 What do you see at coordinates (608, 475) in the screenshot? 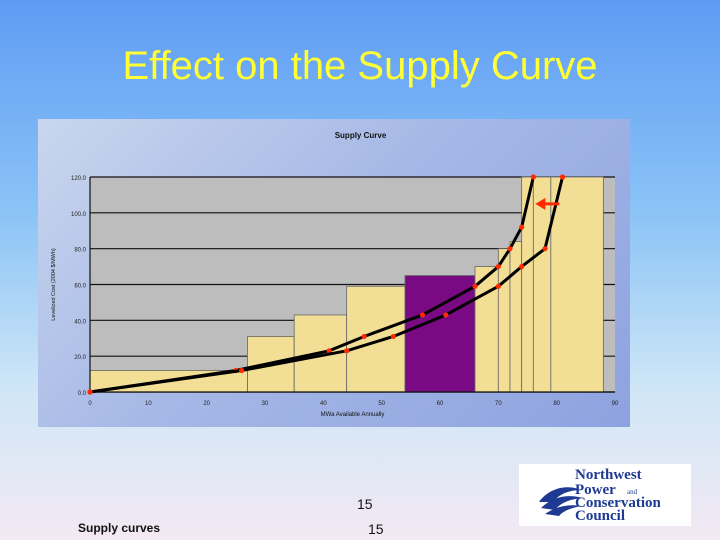
I see `logo-line-1: Northwest` at bounding box center [608, 475].